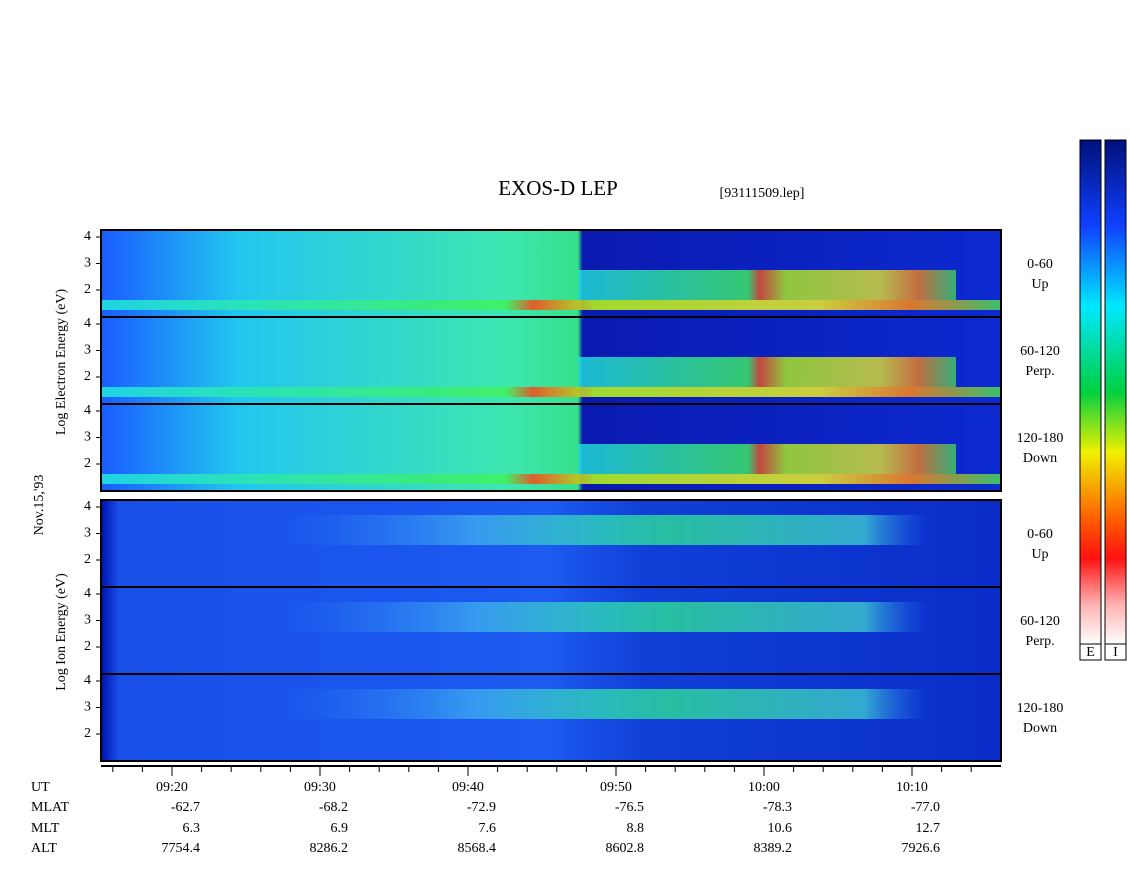  What do you see at coordinates (329, 848) in the screenshot?
I see `orbit-value: 8286.2` at bounding box center [329, 848].